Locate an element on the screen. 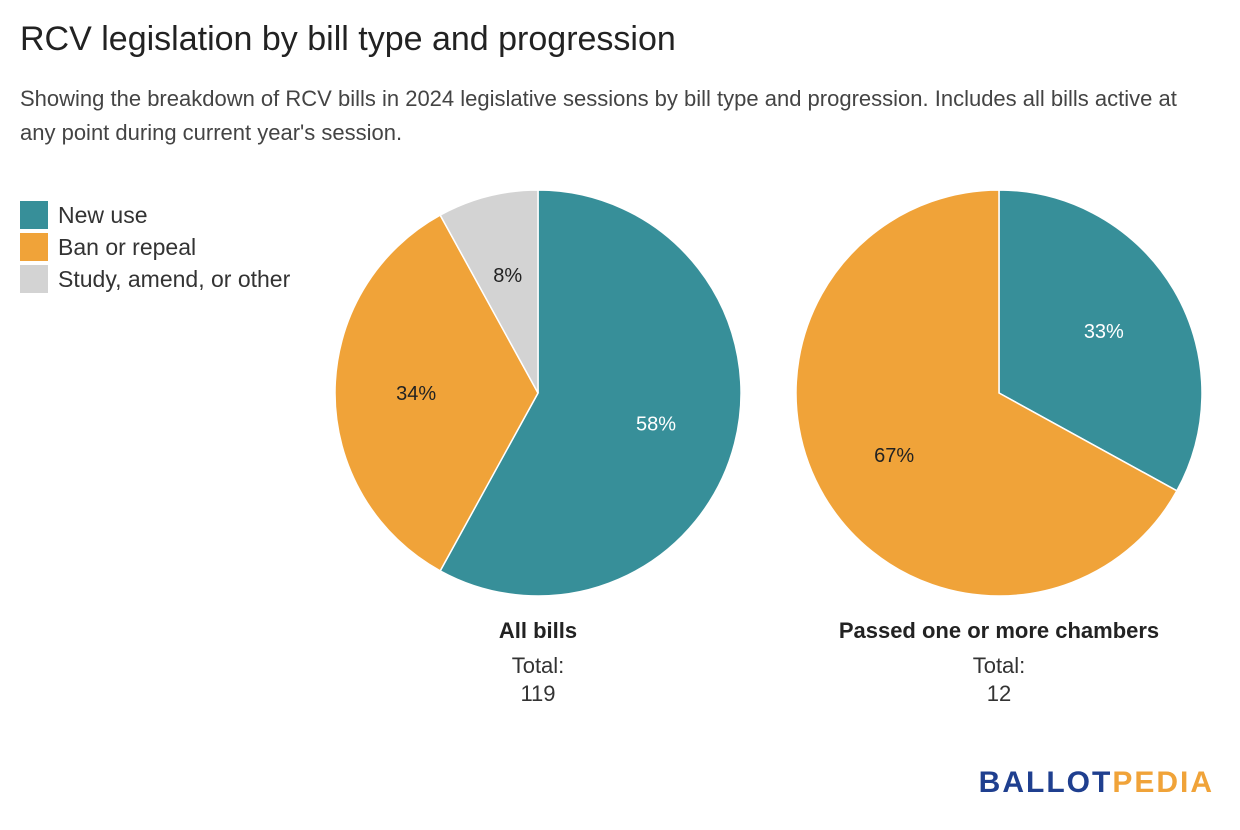  pie-slice-study-amend-or-other is located at coordinates (489, 291).